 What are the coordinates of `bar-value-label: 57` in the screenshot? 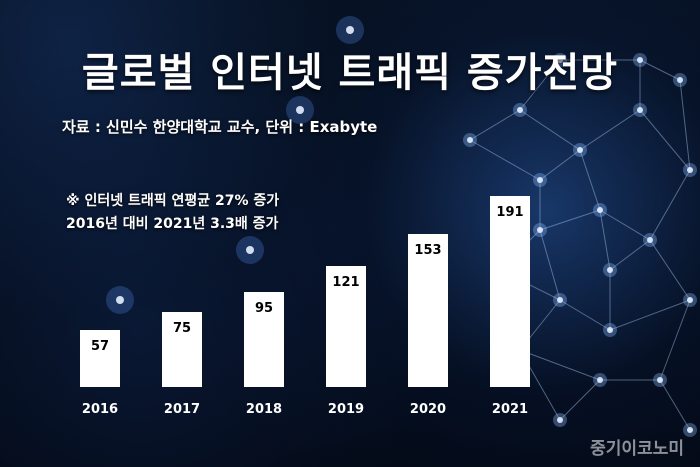 It's located at (100, 346).